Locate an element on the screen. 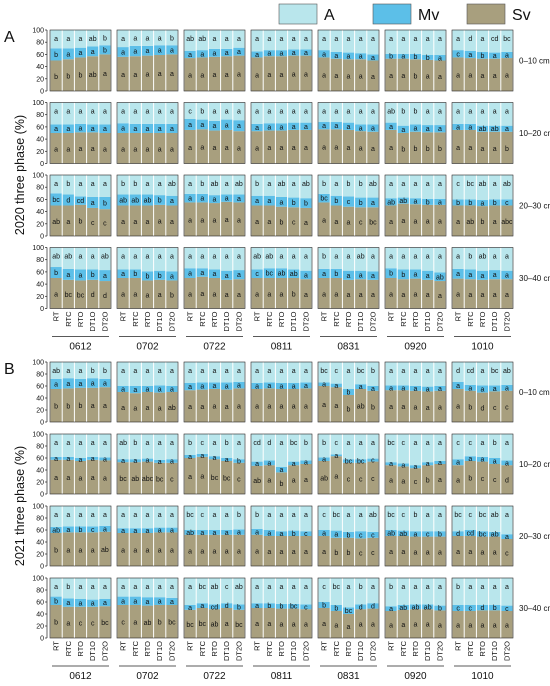  depth-label: 0–10 cm is located at coordinates (534, 61).